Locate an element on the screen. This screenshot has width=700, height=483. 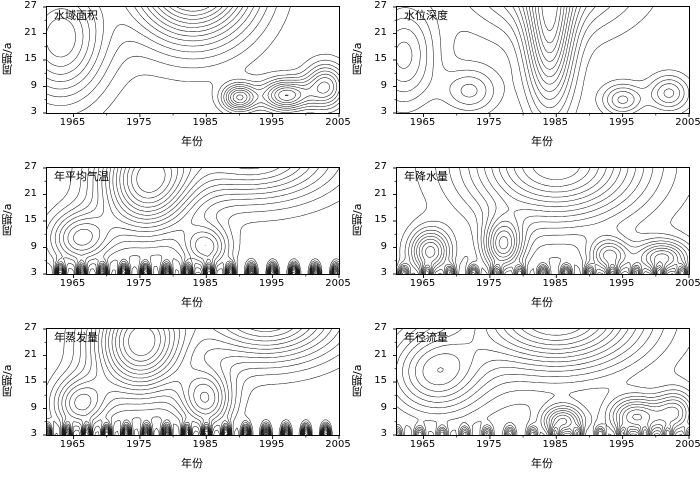
plot-area: 水域面积 is located at coordinates (191, 61).